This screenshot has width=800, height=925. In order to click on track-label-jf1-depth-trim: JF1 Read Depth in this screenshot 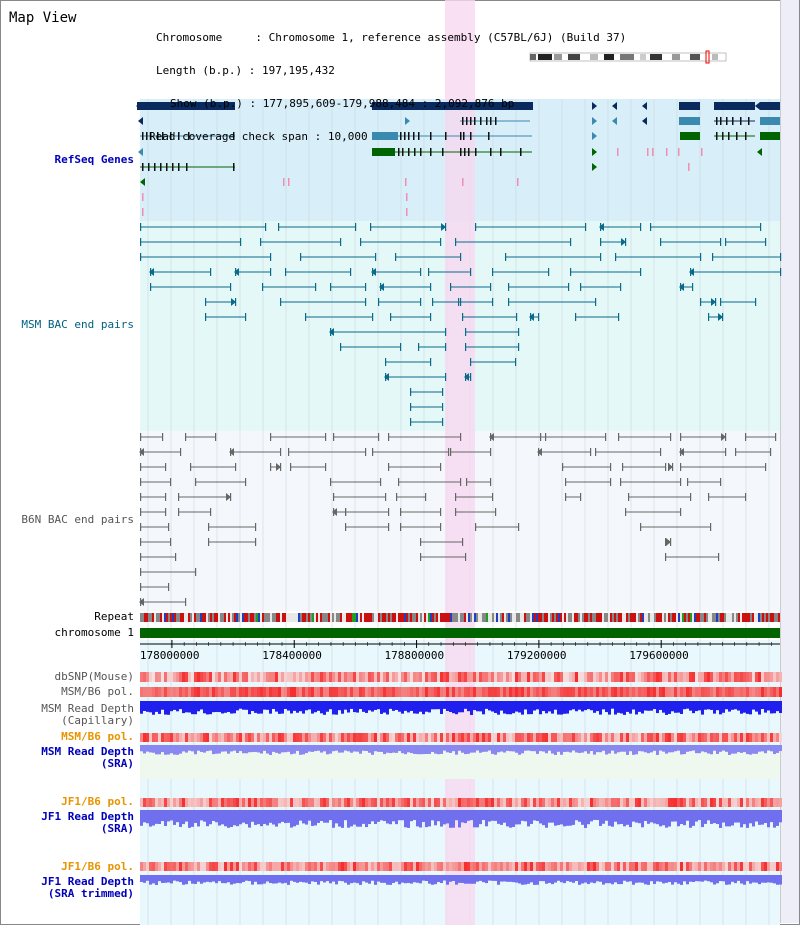, I will do `click(87, 881)`.